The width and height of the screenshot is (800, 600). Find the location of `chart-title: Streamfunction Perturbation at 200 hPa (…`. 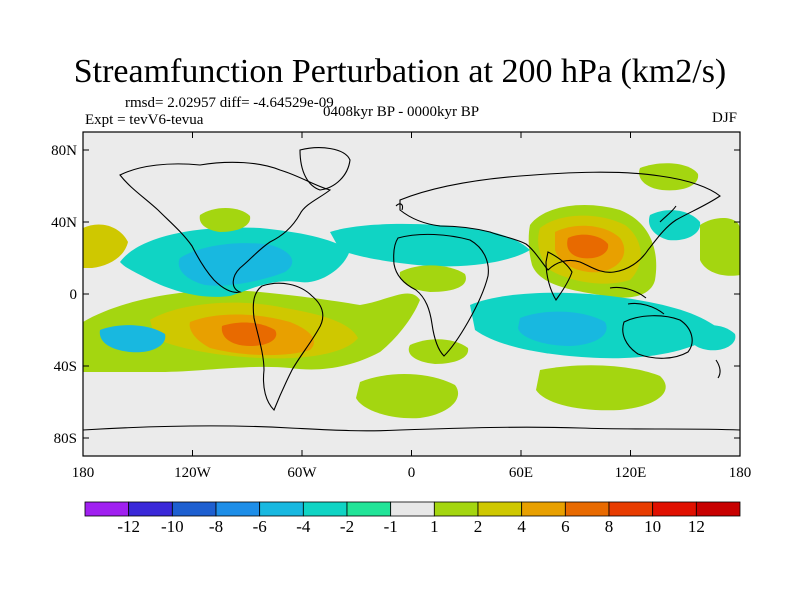

chart-title: Streamfunction Perturbation at 200 hPa (… is located at coordinates (400, 71).